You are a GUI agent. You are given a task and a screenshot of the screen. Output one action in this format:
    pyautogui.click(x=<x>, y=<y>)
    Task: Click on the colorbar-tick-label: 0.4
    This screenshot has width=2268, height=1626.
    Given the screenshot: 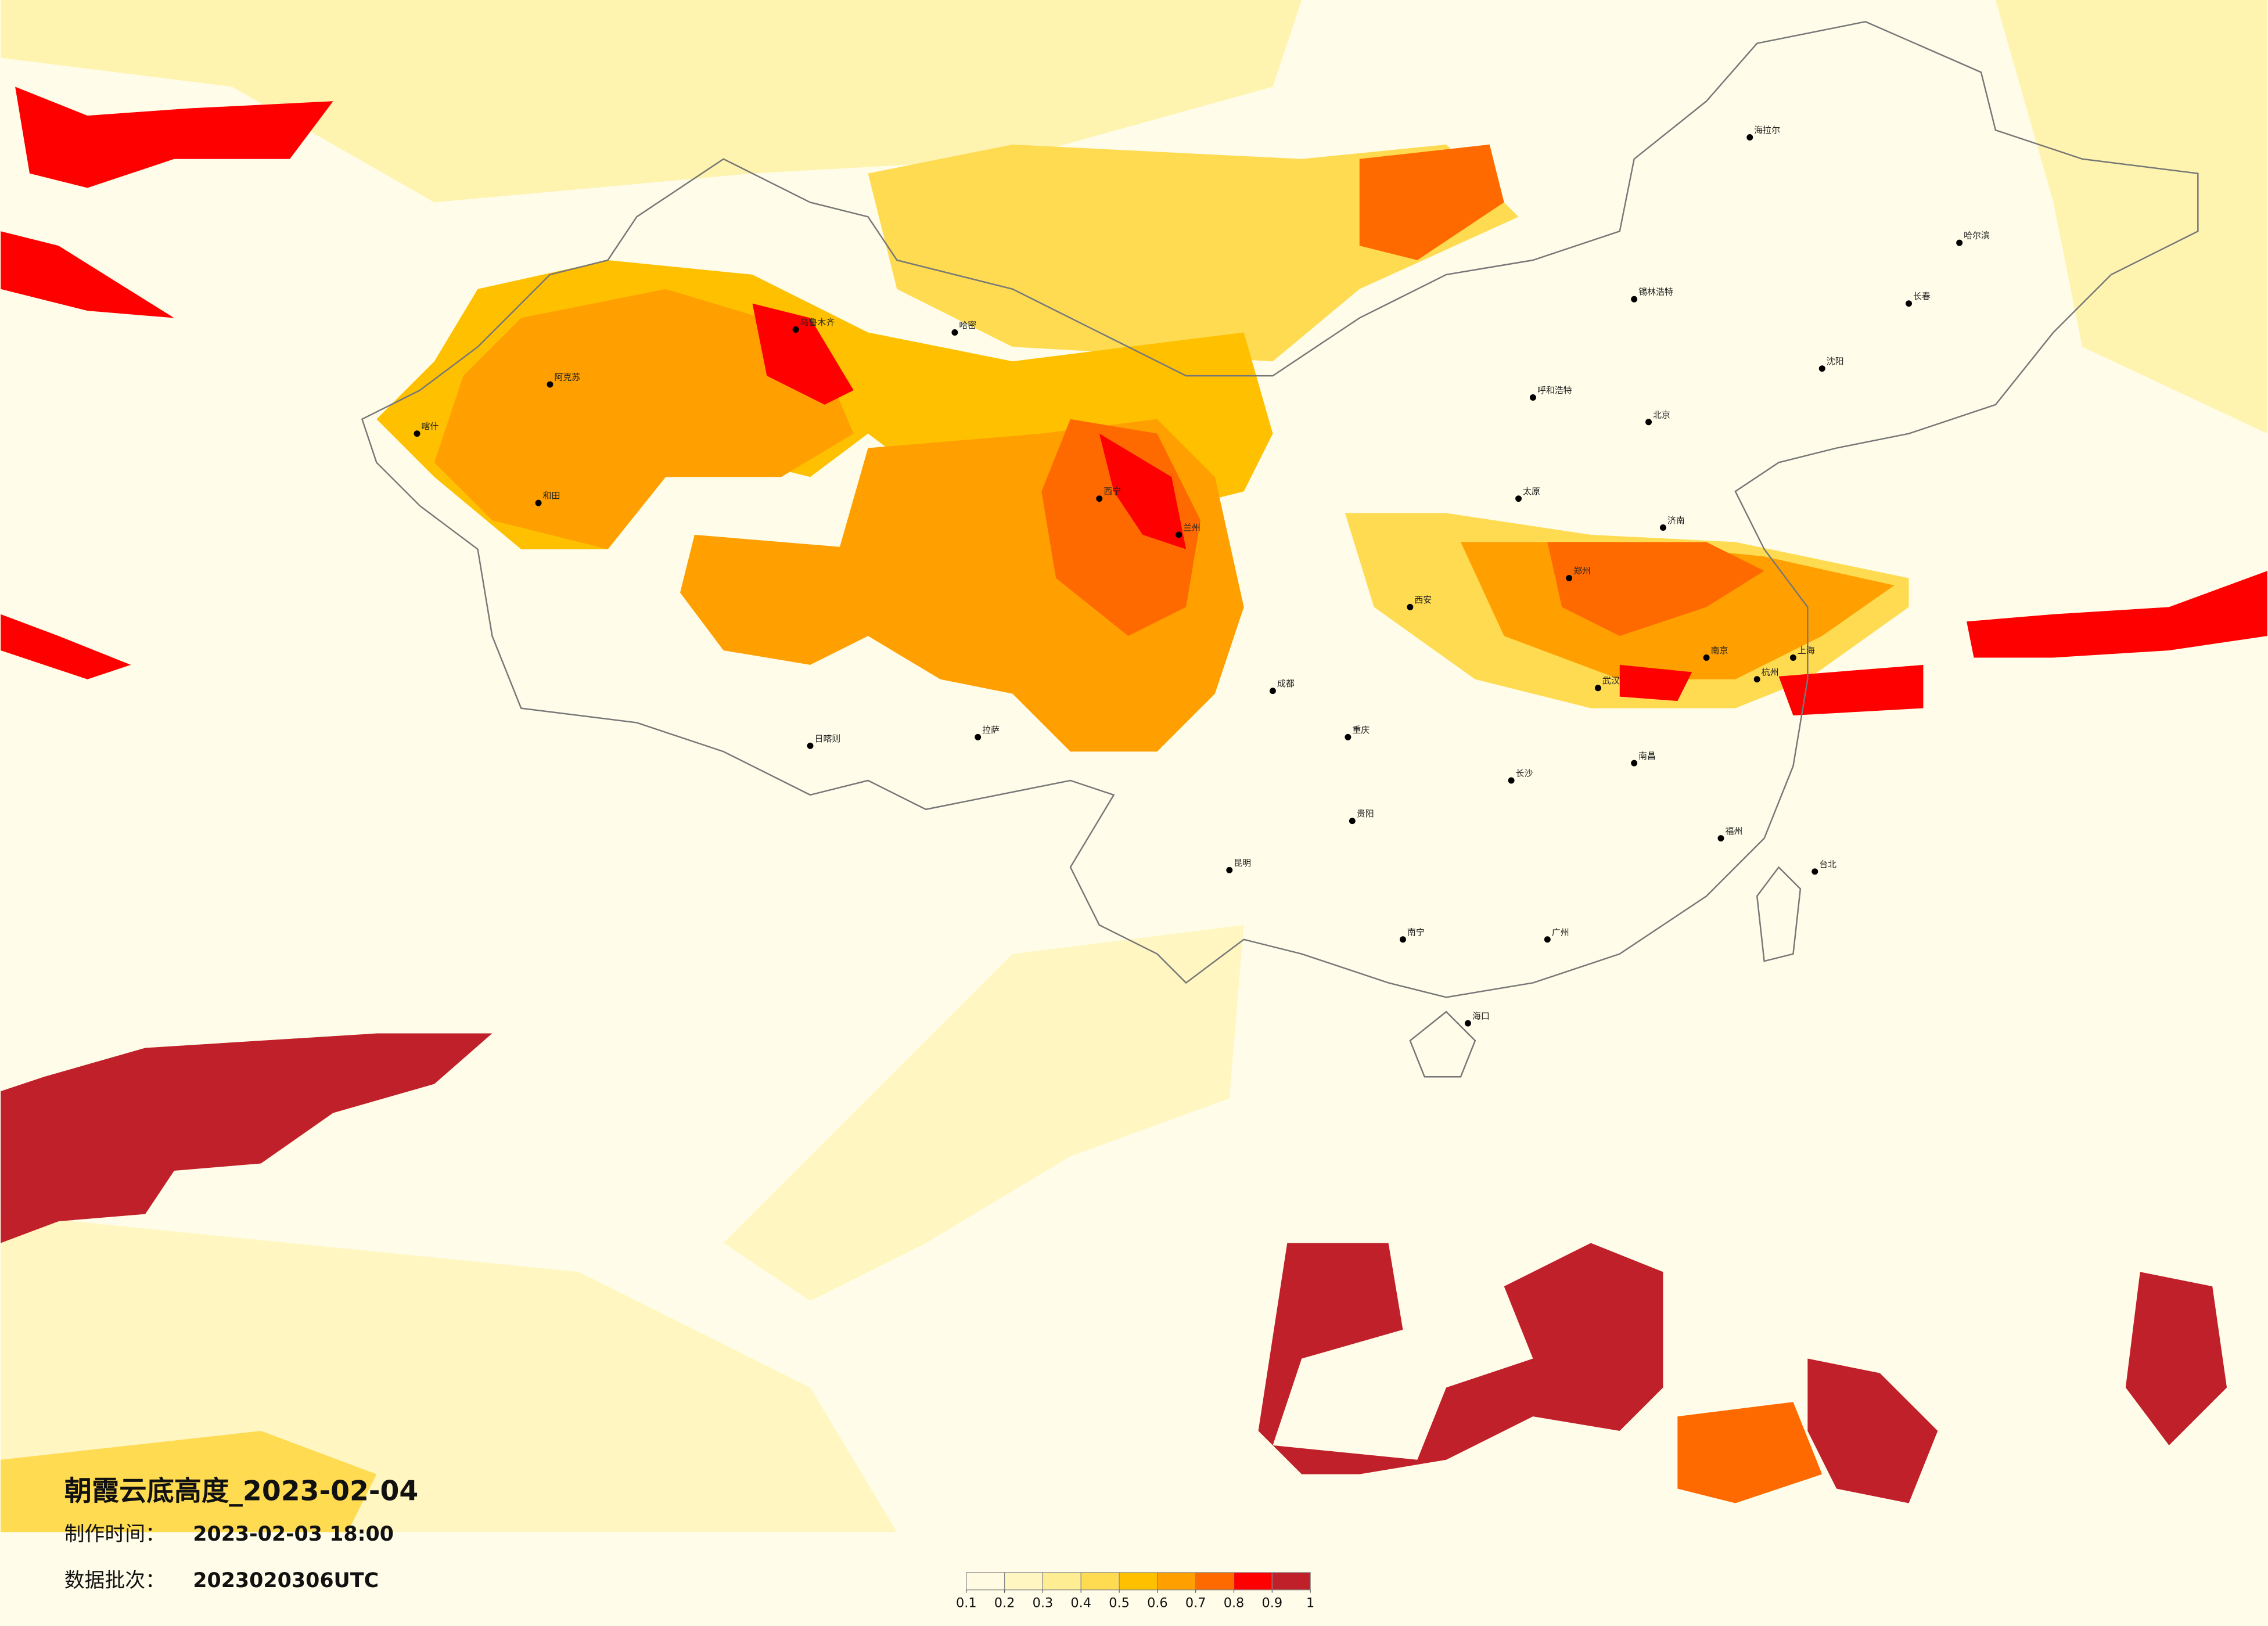 What is the action you would take?
    pyautogui.click(x=1080, y=1603)
    